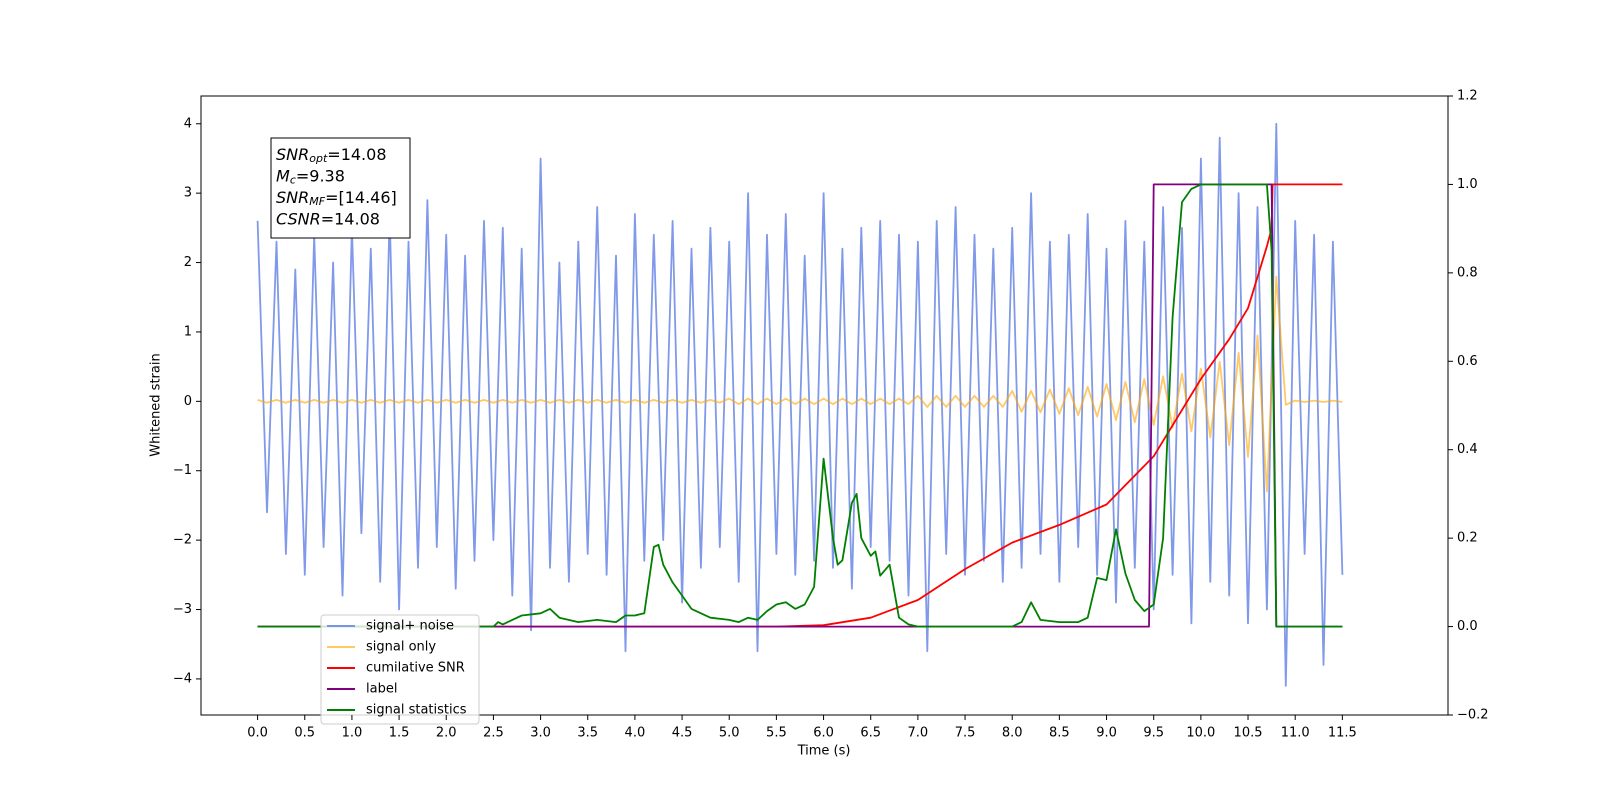  Describe the element at coordinates (399, 733) in the screenshot. I see `x-tick-label: 1.5` at that location.